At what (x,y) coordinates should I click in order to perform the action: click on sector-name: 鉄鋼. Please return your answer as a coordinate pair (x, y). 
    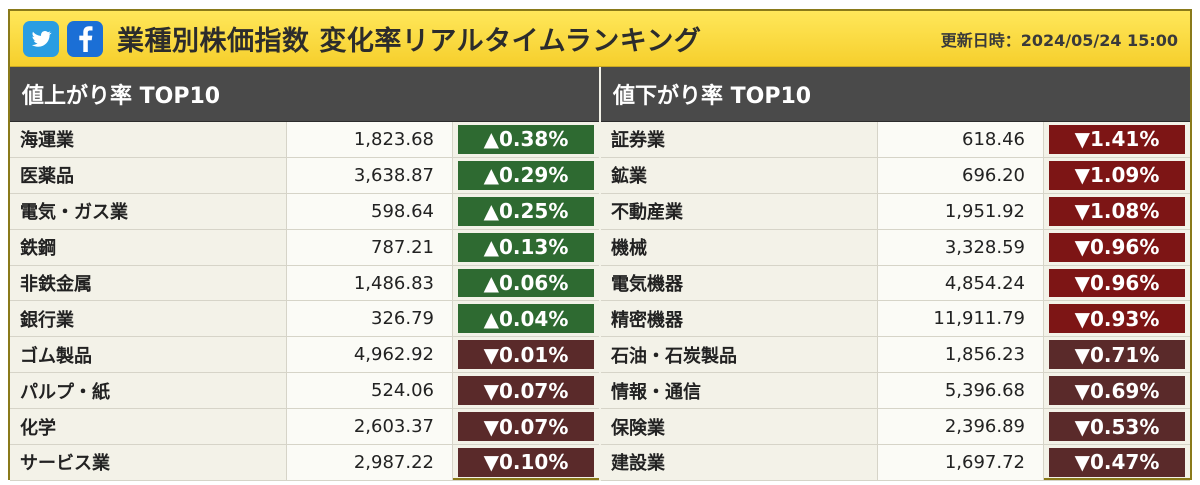
    Looking at the image, I should click on (148, 247).